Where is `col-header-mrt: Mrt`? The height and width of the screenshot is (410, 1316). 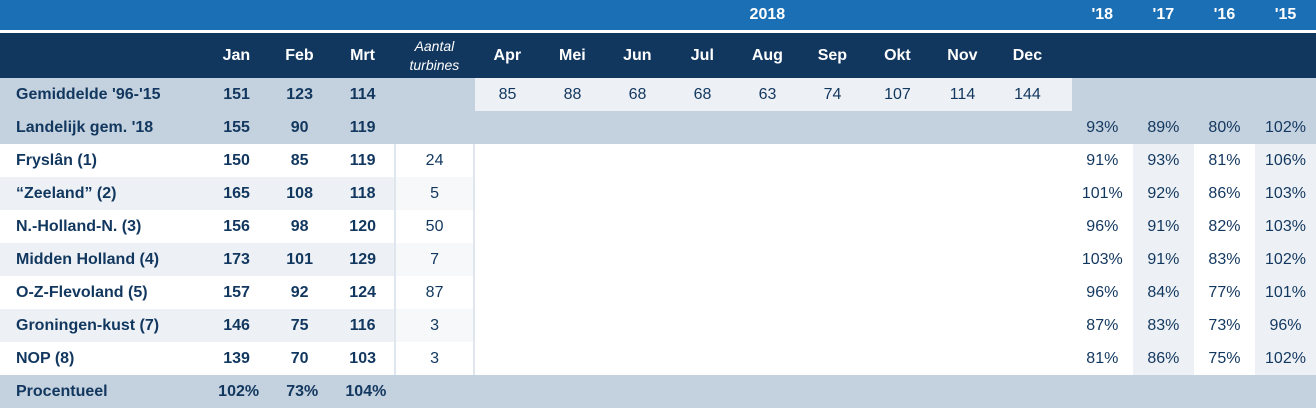 col-header-mrt: Mrt is located at coordinates (362, 55).